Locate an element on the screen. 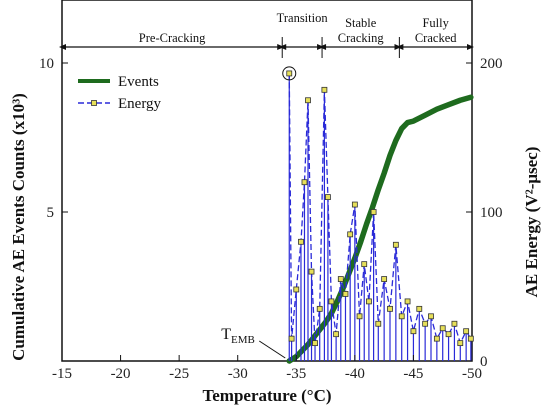 This screenshot has width=550, height=414. temb-label: TEMB is located at coordinates (238, 336).